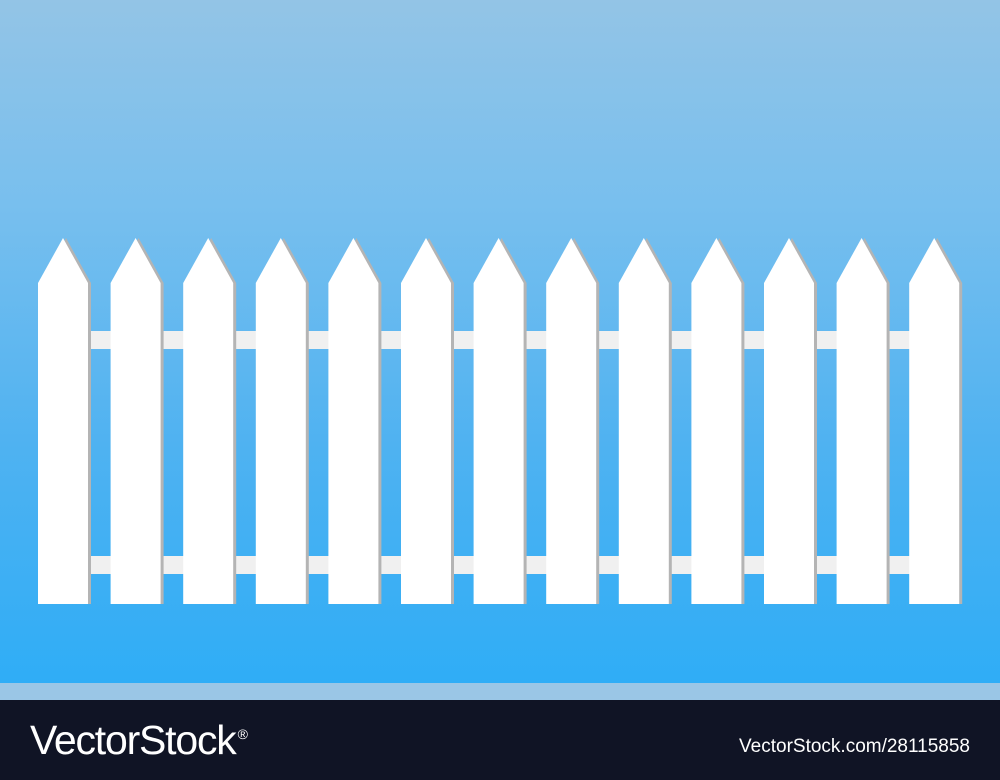 The width and height of the screenshot is (1000, 780). I want to click on registered-mark: ®, so click(242, 734).